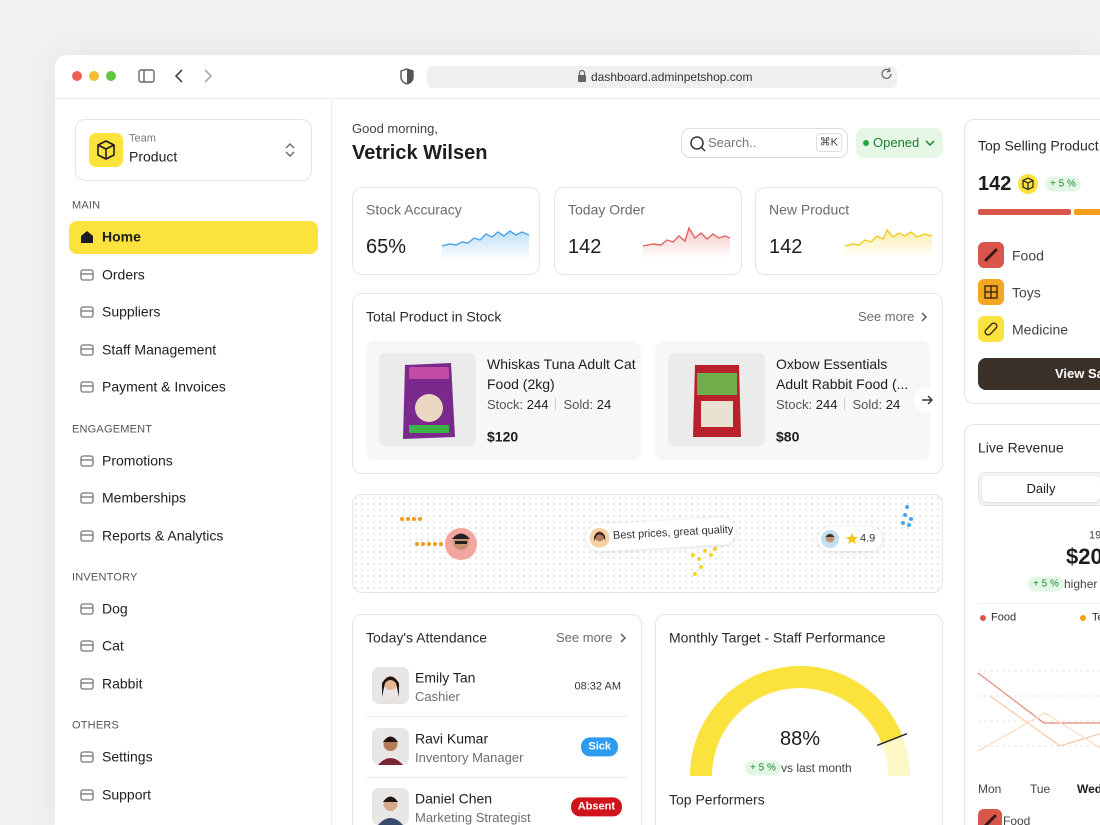 The width and height of the screenshot is (1100, 825). I want to click on nav-section: OTHERS, so click(96, 725).